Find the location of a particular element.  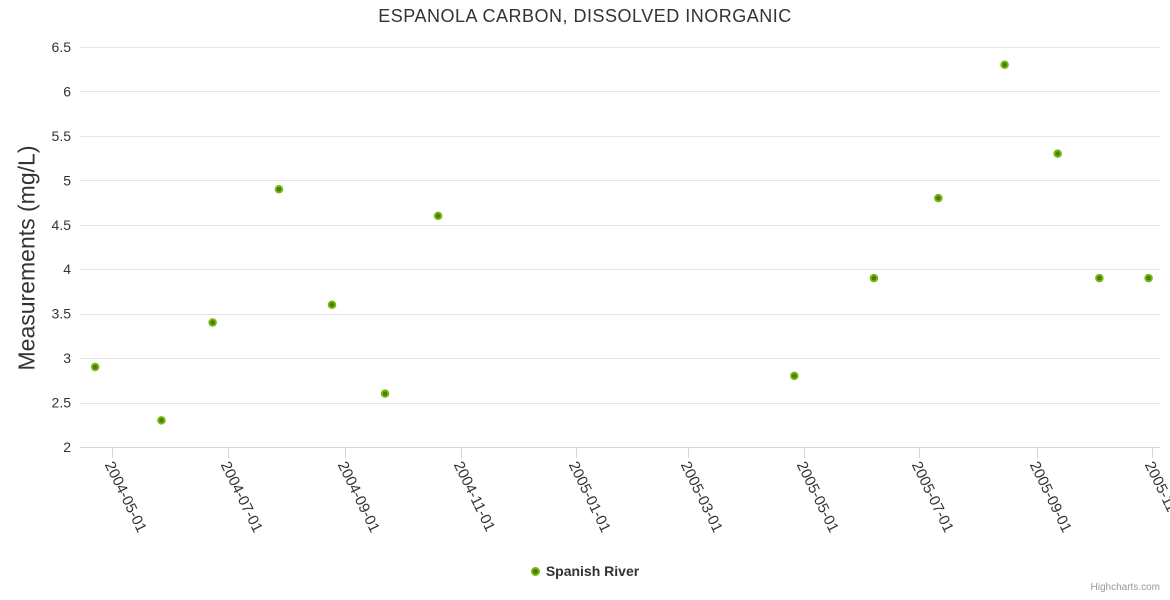

x-tick-label: 2004-09-01 is located at coordinates (358, 497).